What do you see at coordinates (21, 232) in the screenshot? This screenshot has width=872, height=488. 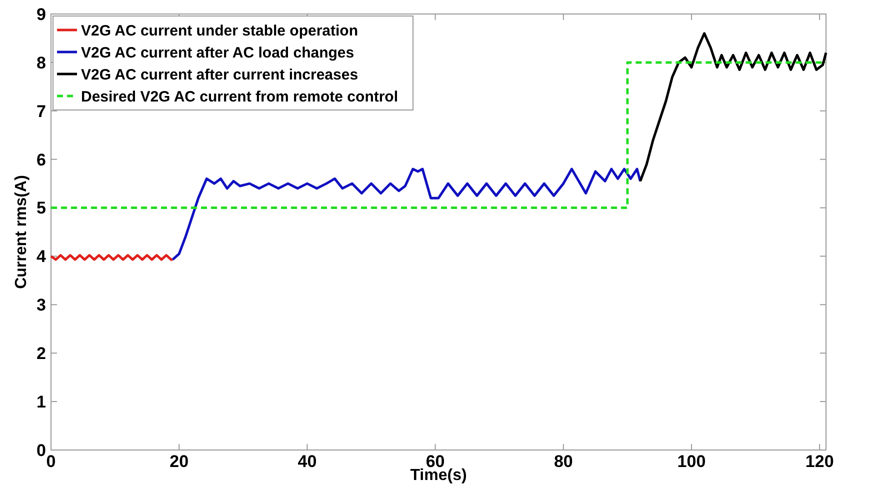 I see `y-axis-title: Current rms(A)` at bounding box center [21, 232].